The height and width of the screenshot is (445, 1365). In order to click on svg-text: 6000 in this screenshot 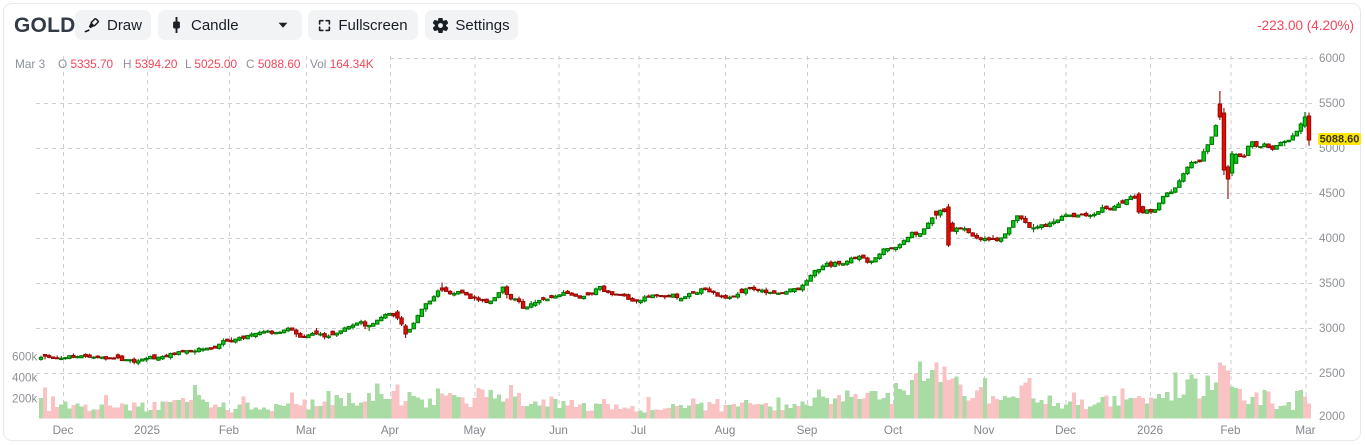, I will do `click(1332, 58)`.